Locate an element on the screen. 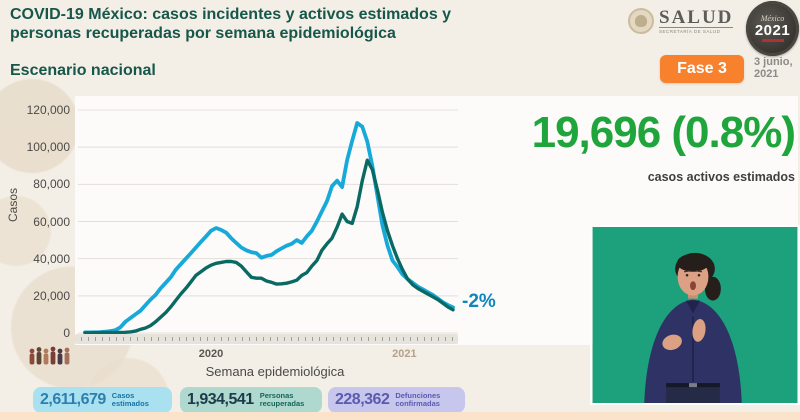  stat-value: 228,362 is located at coordinates (362, 399).